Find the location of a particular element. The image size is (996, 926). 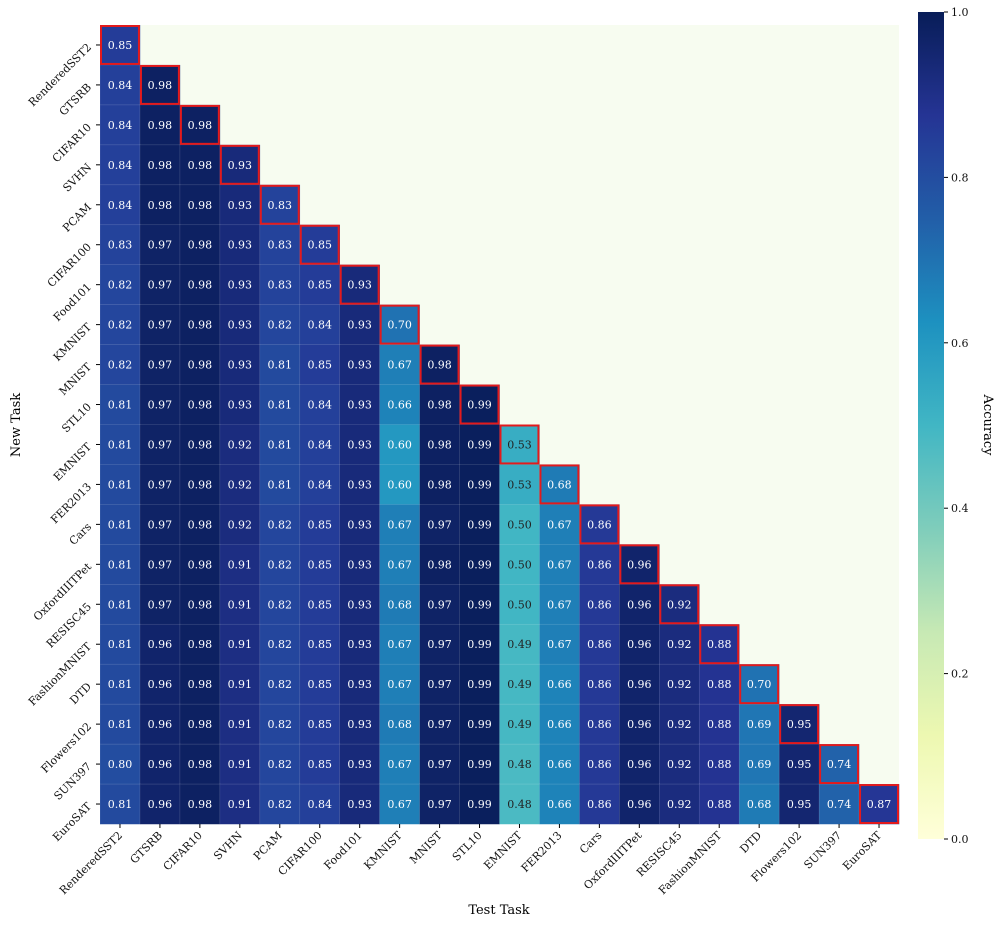

cell-value-label: 0.82 is located at coordinates (280, 644).